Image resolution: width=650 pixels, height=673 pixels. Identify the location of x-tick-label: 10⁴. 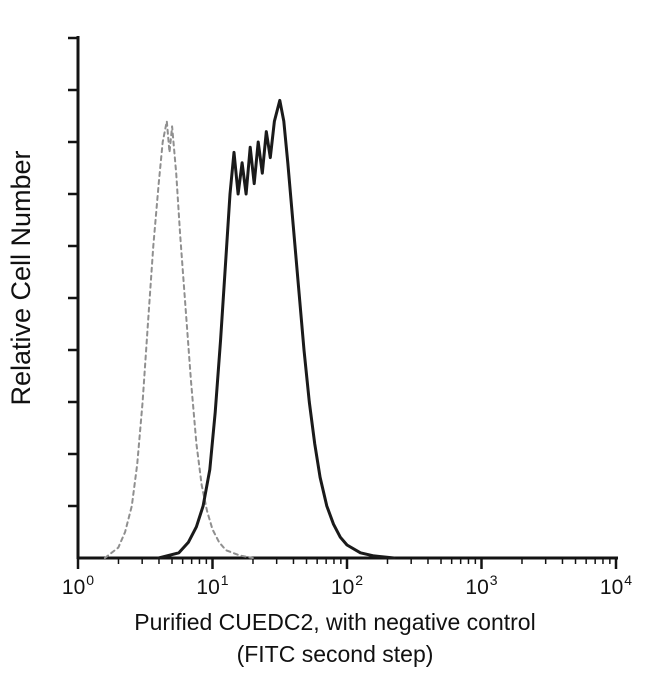
(616, 585).